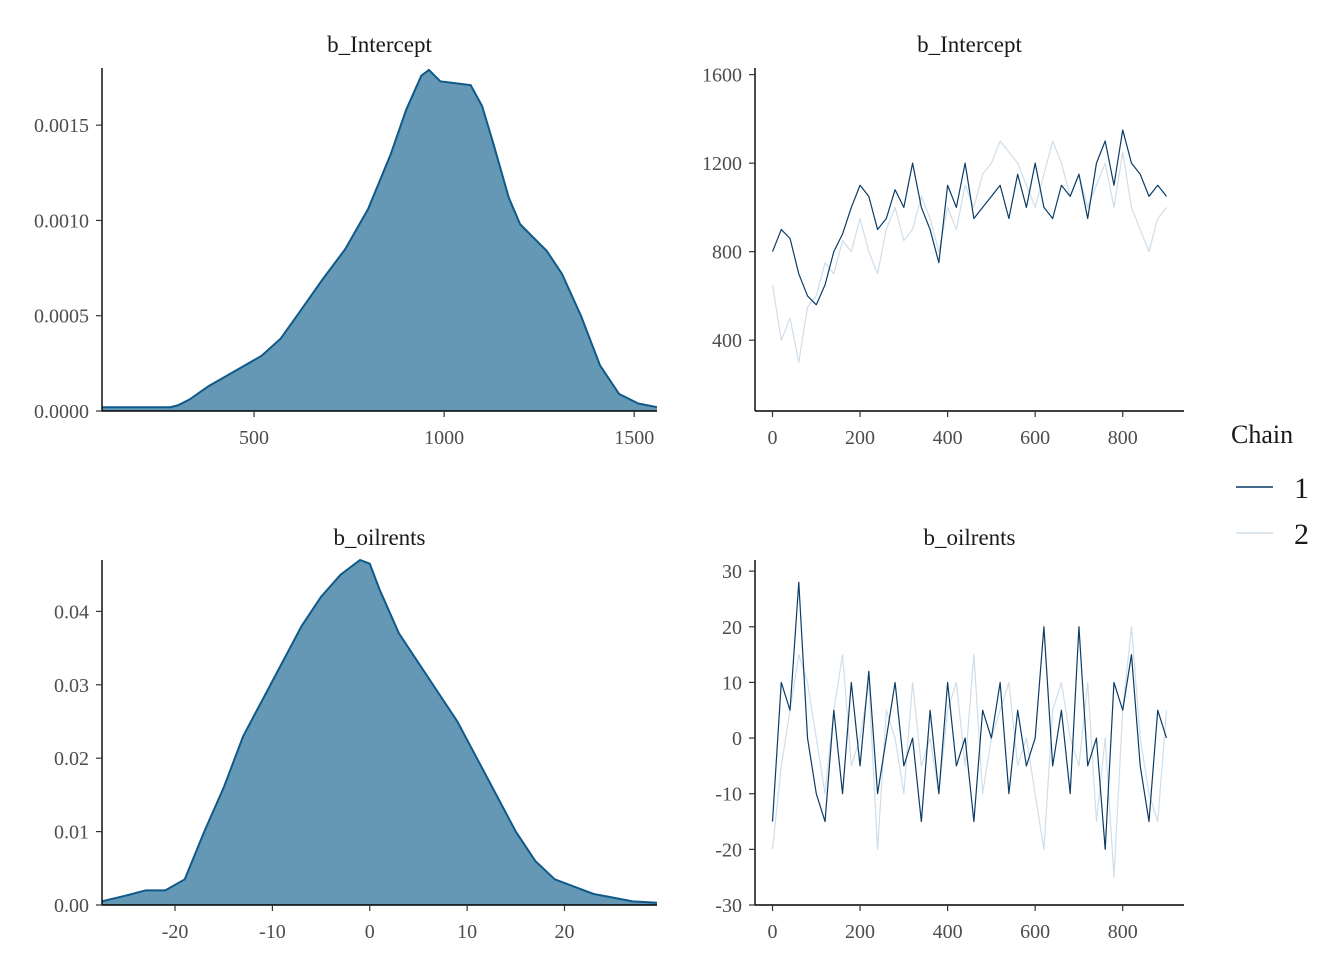 This screenshot has width=1344, height=960. Describe the element at coordinates (1262, 434) in the screenshot. I see `legend-title: Chain` at that location.